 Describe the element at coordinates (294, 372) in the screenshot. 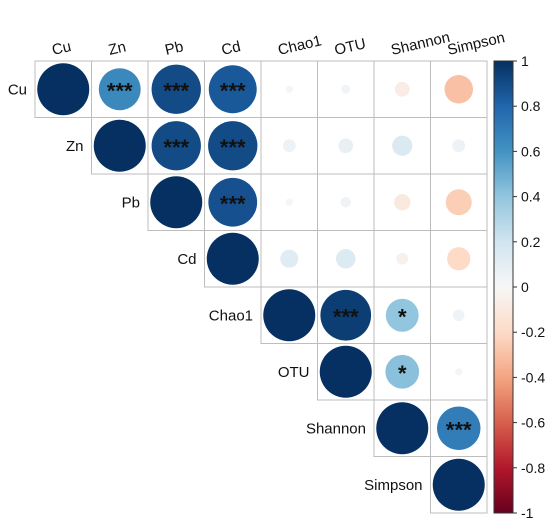

I see `row-label: OTU` at that location.